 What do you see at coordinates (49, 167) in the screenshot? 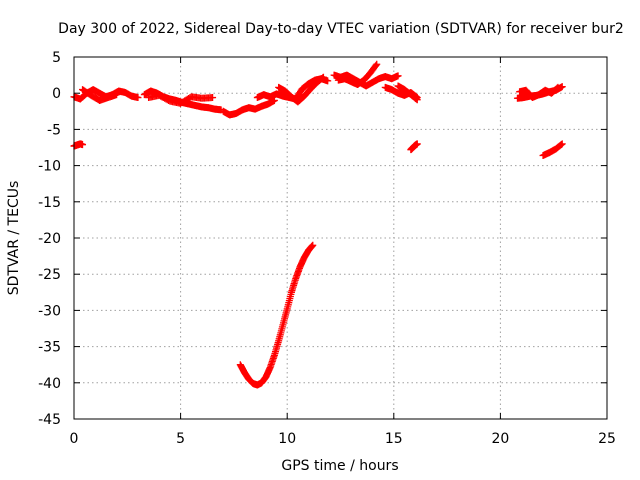
I see `y-tick-label: -10` at bounding box center [49, 167].